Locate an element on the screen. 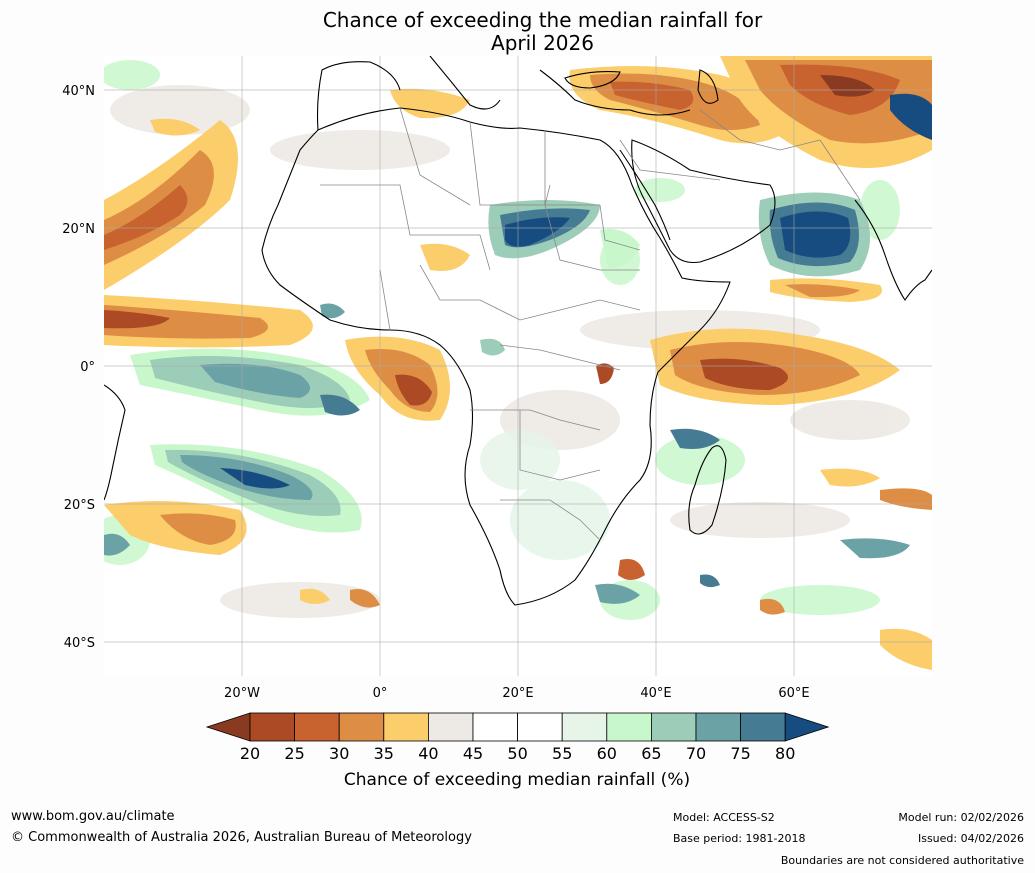 The image size is (1035, 873). lon-label-20e: 20°E is located at coordinates (517, 693).